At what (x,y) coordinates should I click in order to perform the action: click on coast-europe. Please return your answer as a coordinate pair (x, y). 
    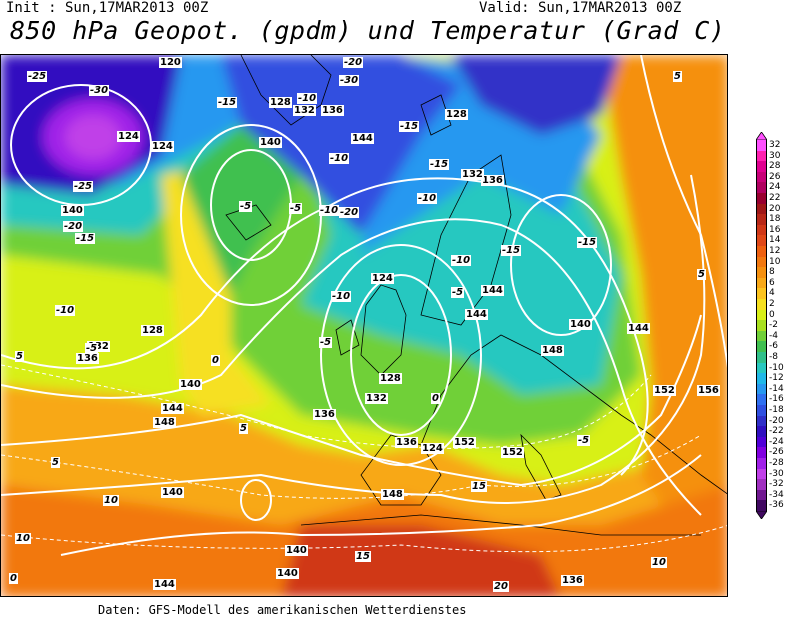
    Looking at the image, I should click on (573, 414).